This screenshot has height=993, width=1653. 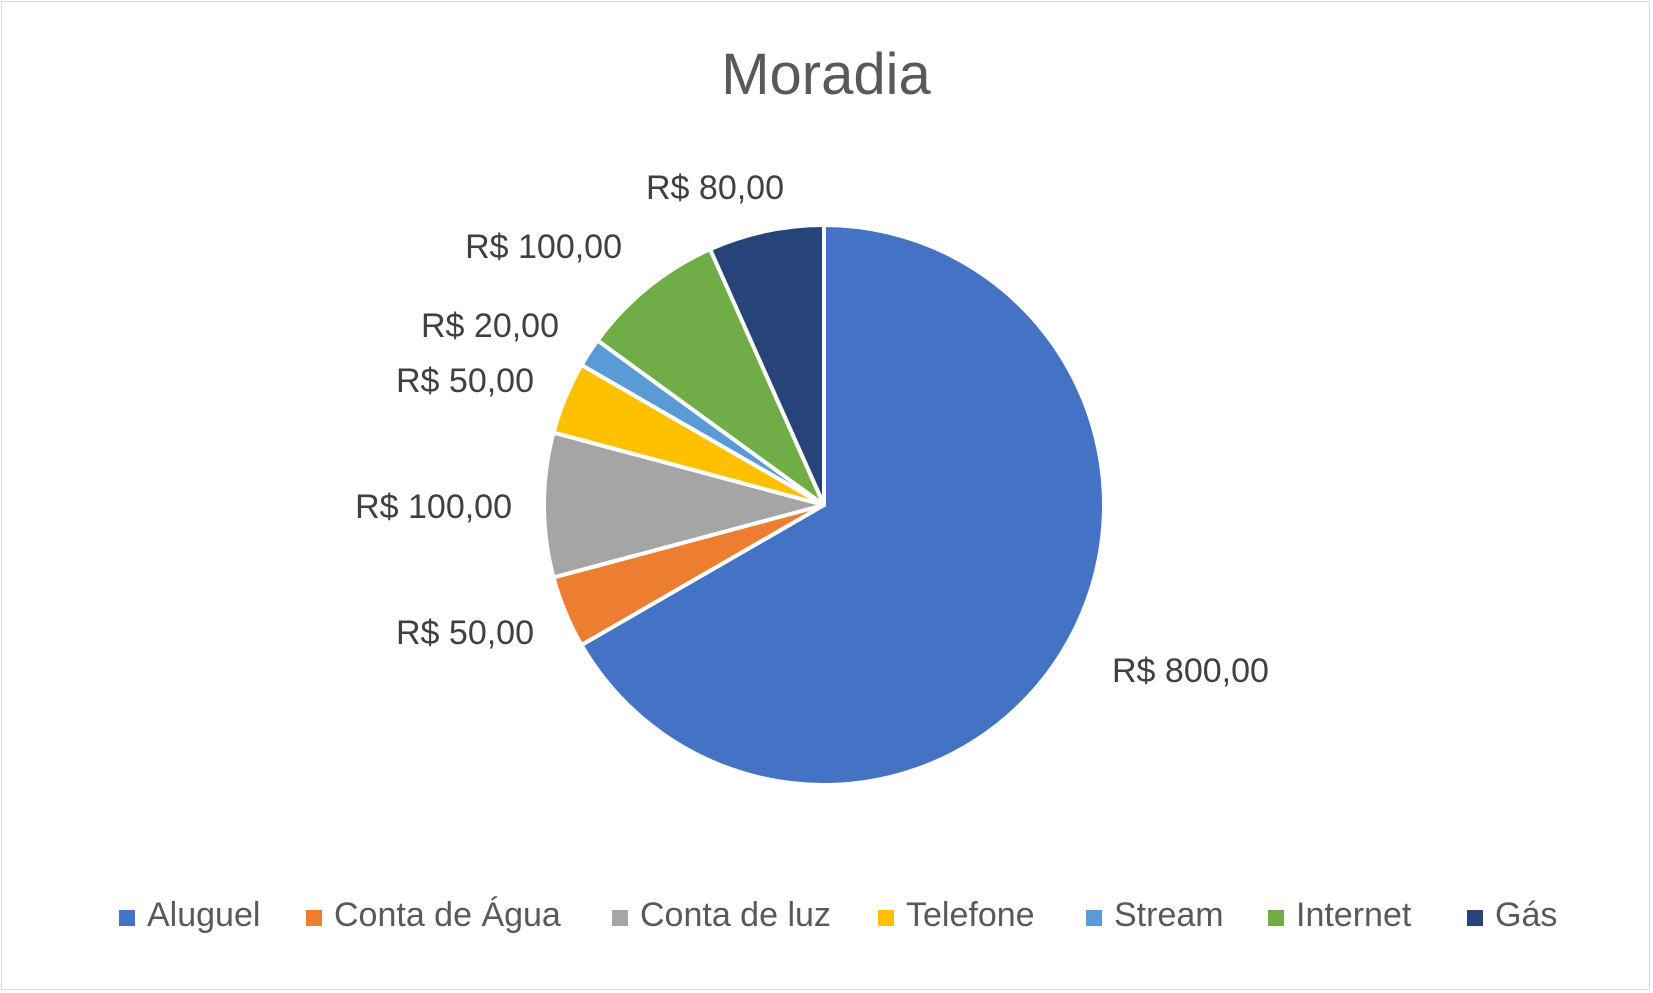 I want to click on legend-label: Conta de luz, so click(x=735, y=915).